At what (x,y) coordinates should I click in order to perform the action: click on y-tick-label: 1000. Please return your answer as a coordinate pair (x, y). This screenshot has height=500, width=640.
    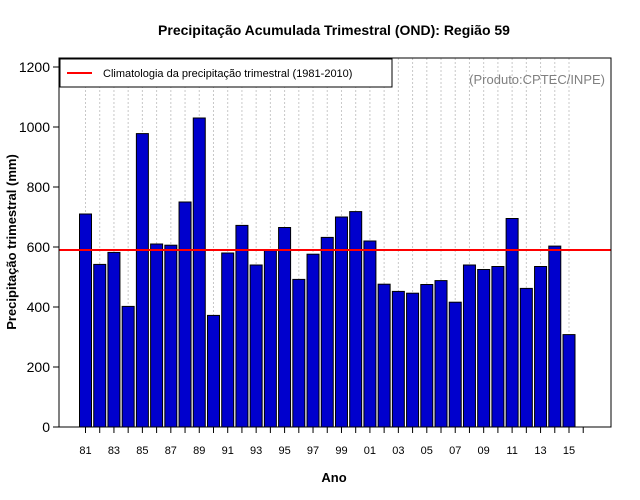
    Looking at the image, I should click on (34, 127).